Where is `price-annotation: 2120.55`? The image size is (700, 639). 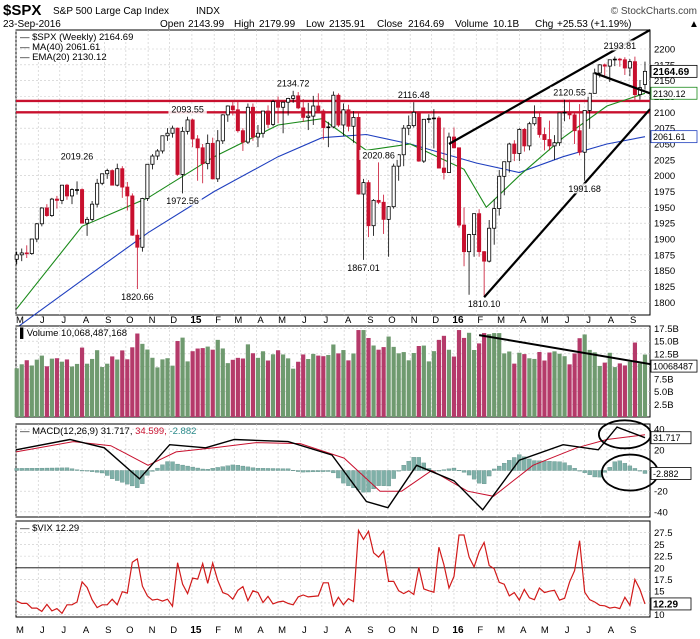
price-annotation: 2120.55 is located at coordinates (569, 92).